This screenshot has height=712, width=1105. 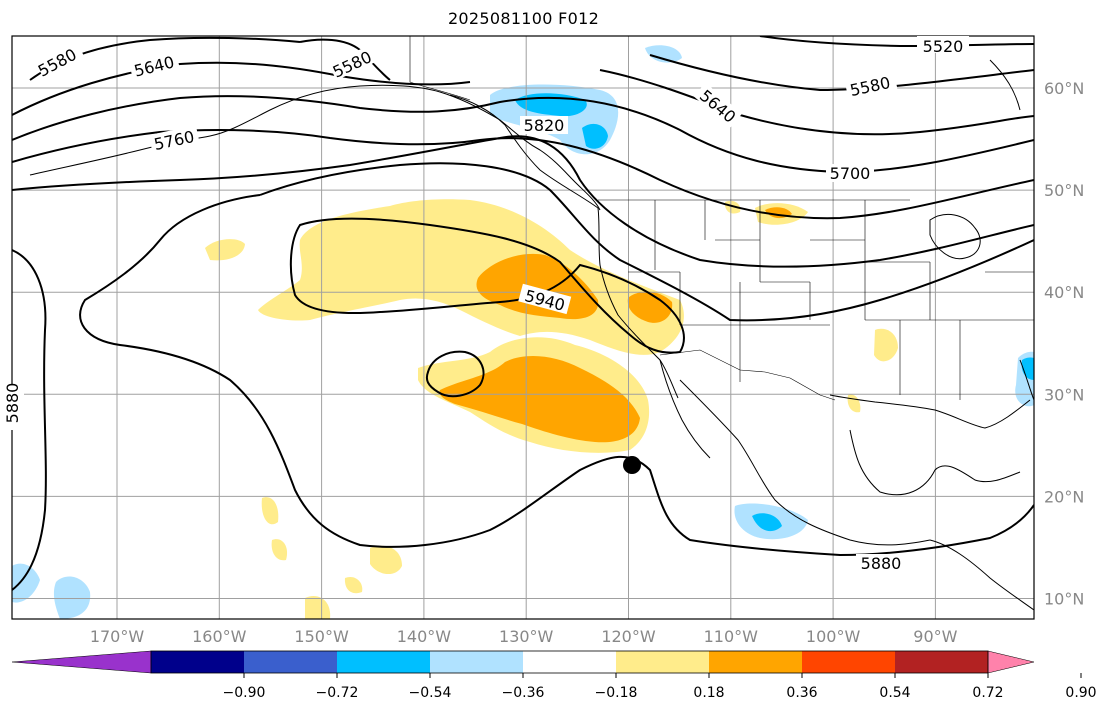 What do you see at coordinates (708, 693) in the screenshot?
I see `colorbar-tick-label: 0.18` at bounding box center [708, 693].